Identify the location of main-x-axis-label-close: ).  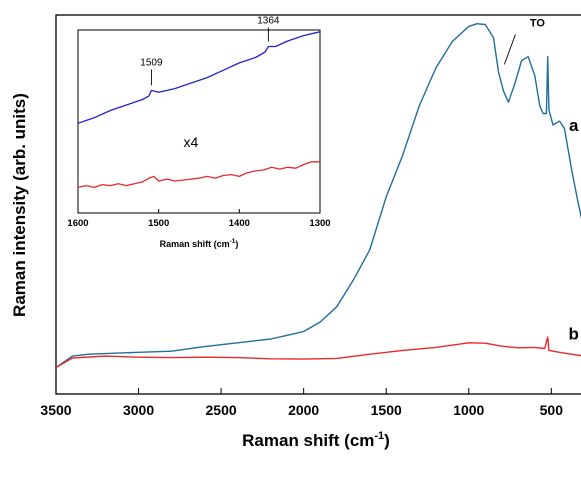
(387, 440).